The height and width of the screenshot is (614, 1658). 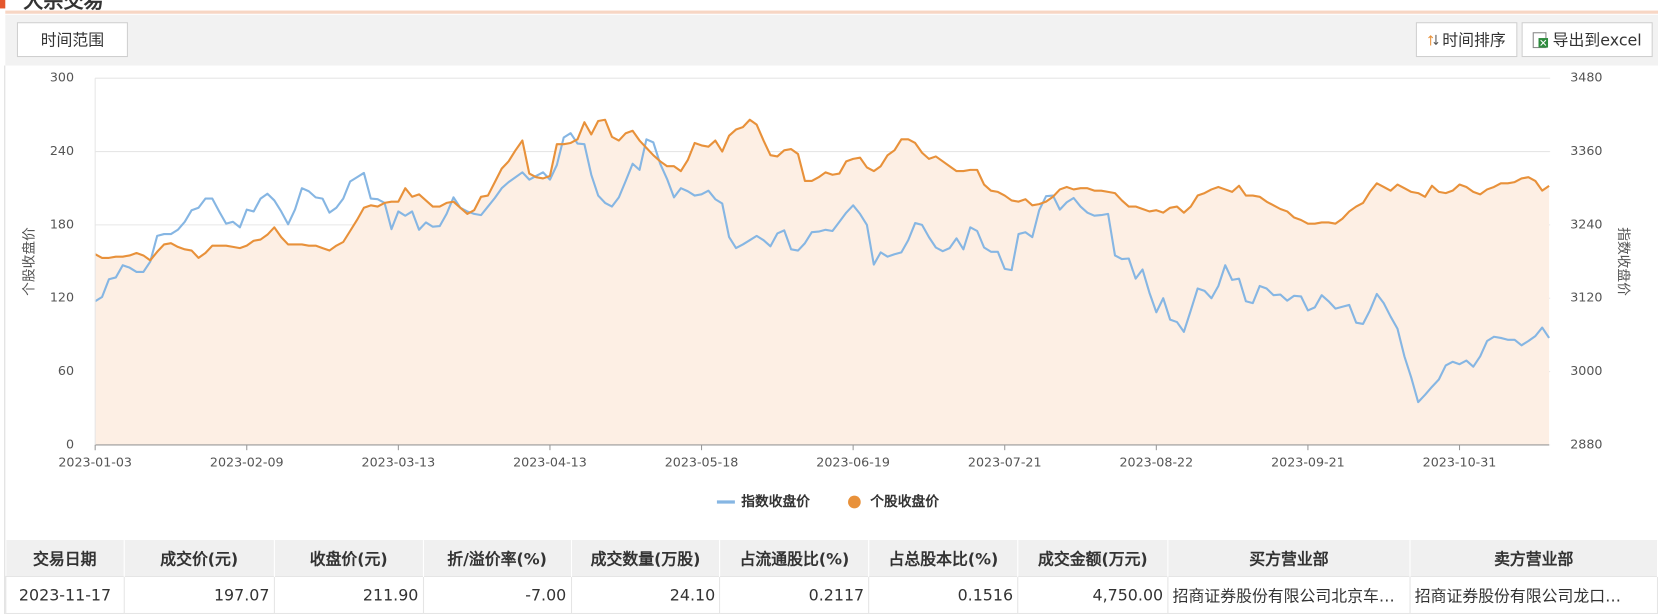 I want to click on button-label: 时间排序, so click(x=1474, y=40).